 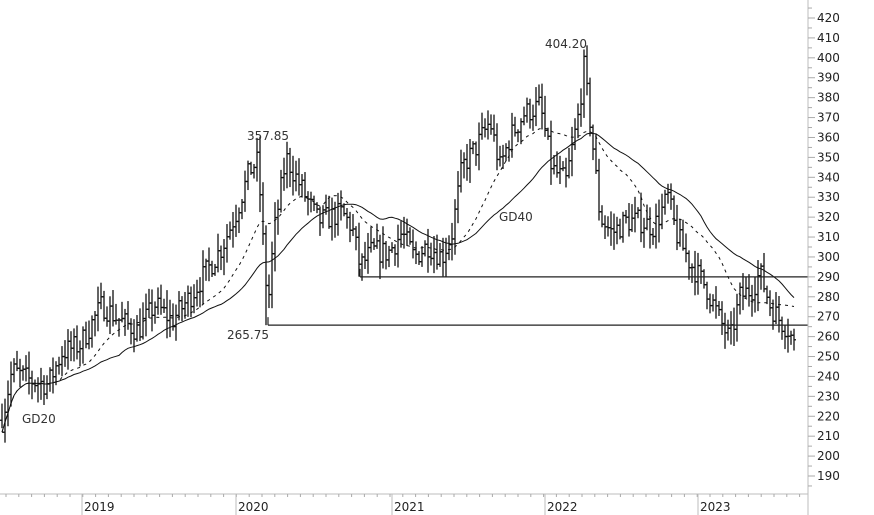 I want to click on chart-annotation: 265.75, so click(x=248, y=335).